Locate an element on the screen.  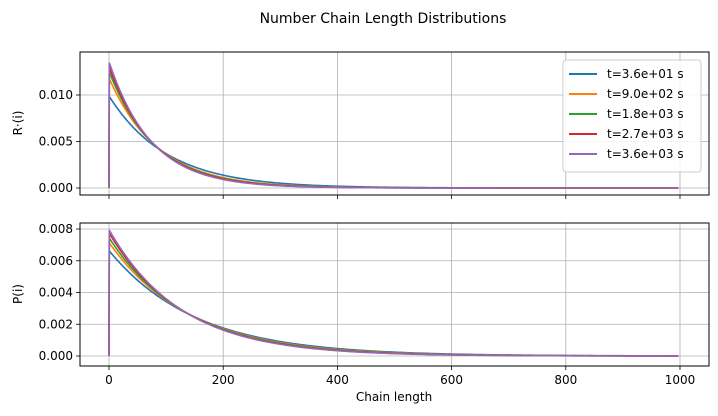
top-x-ticks is located at coordinates (394, 197).